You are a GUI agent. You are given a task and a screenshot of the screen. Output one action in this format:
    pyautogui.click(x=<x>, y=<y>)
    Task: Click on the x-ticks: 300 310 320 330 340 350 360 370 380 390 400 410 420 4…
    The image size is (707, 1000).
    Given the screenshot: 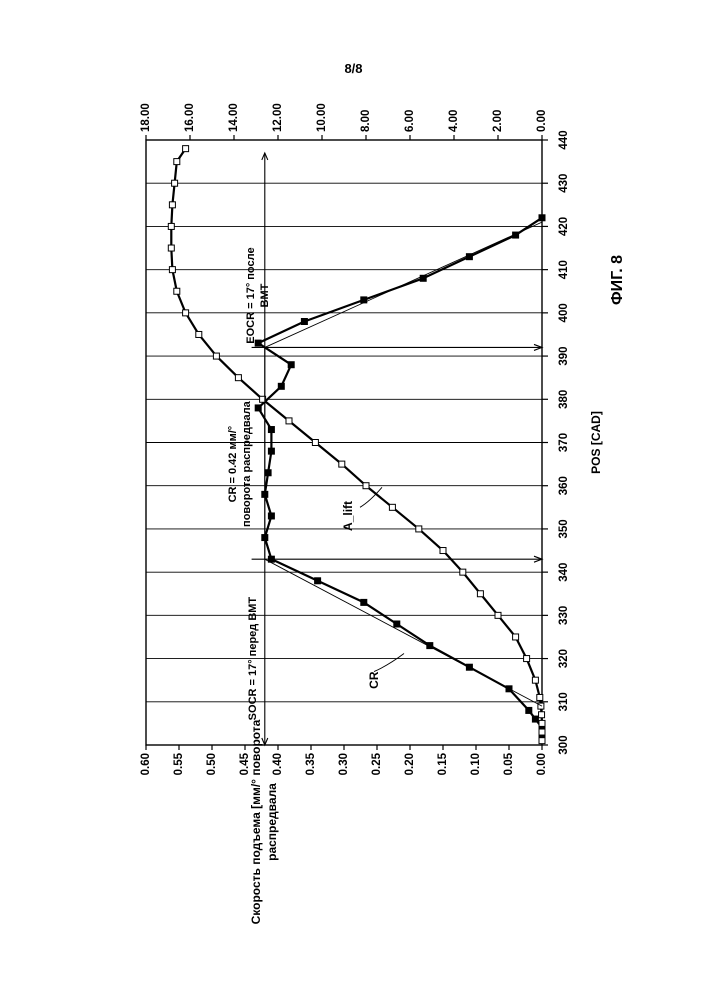 What is the action you would take?
    pyautogui.click(x=556, y=442)
    